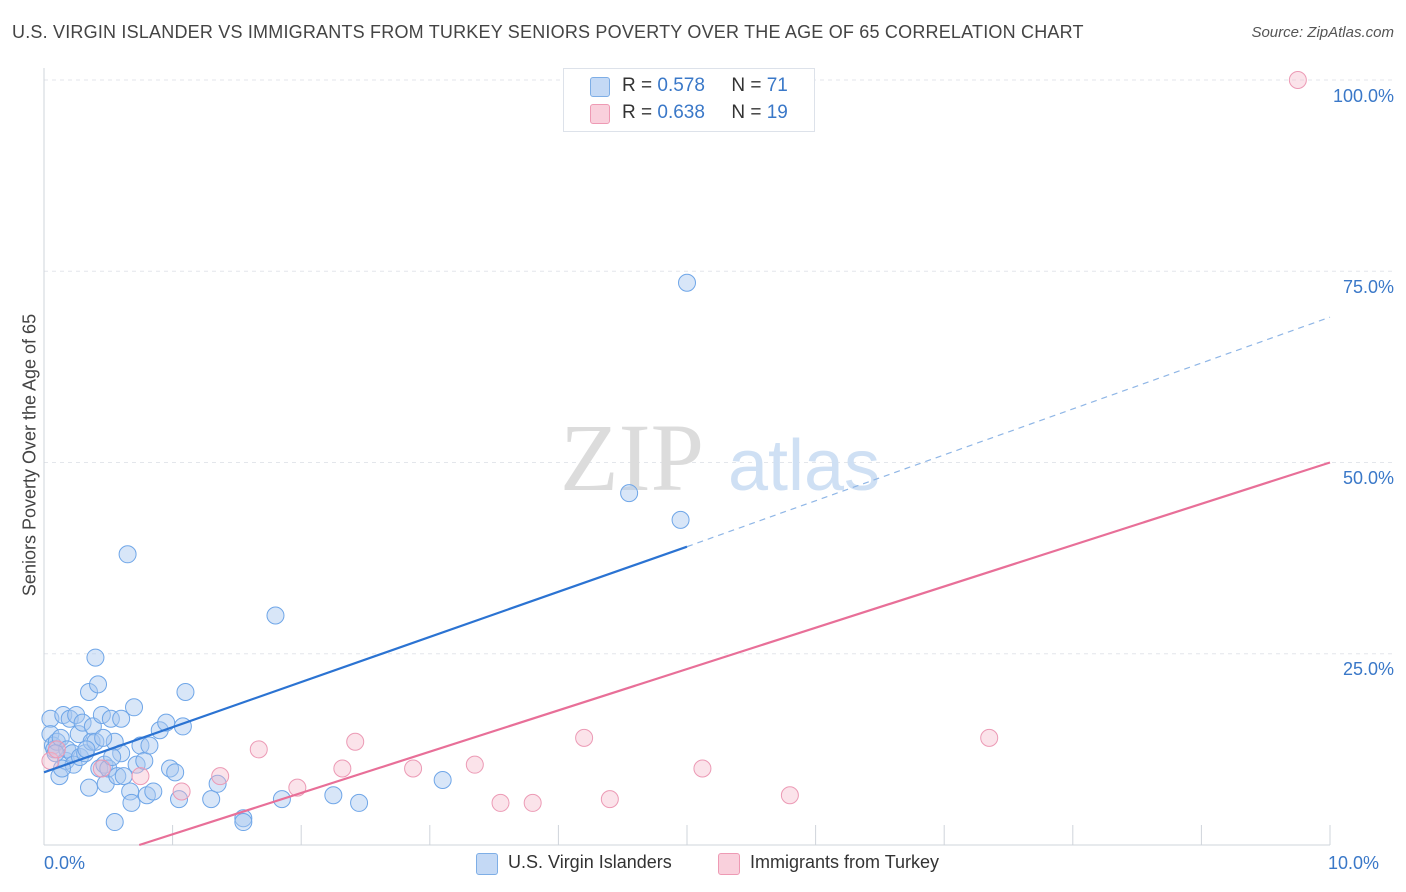 This screenshot has width=1406, height=892. Describe the element at coordinates (1368, 478) in the screenshot. I see `y-tick-50: 50.0%` at that location.